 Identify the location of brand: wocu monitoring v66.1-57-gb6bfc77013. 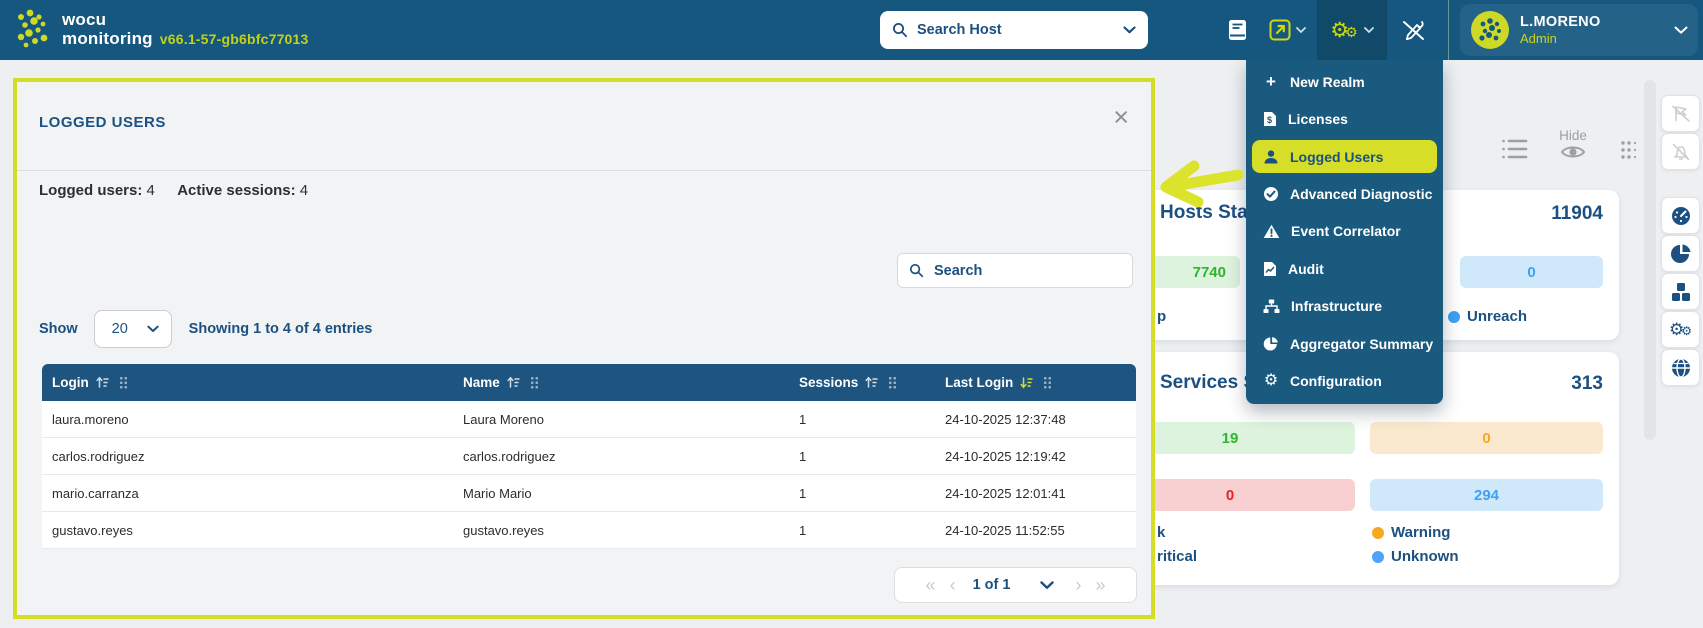
(161, 29).